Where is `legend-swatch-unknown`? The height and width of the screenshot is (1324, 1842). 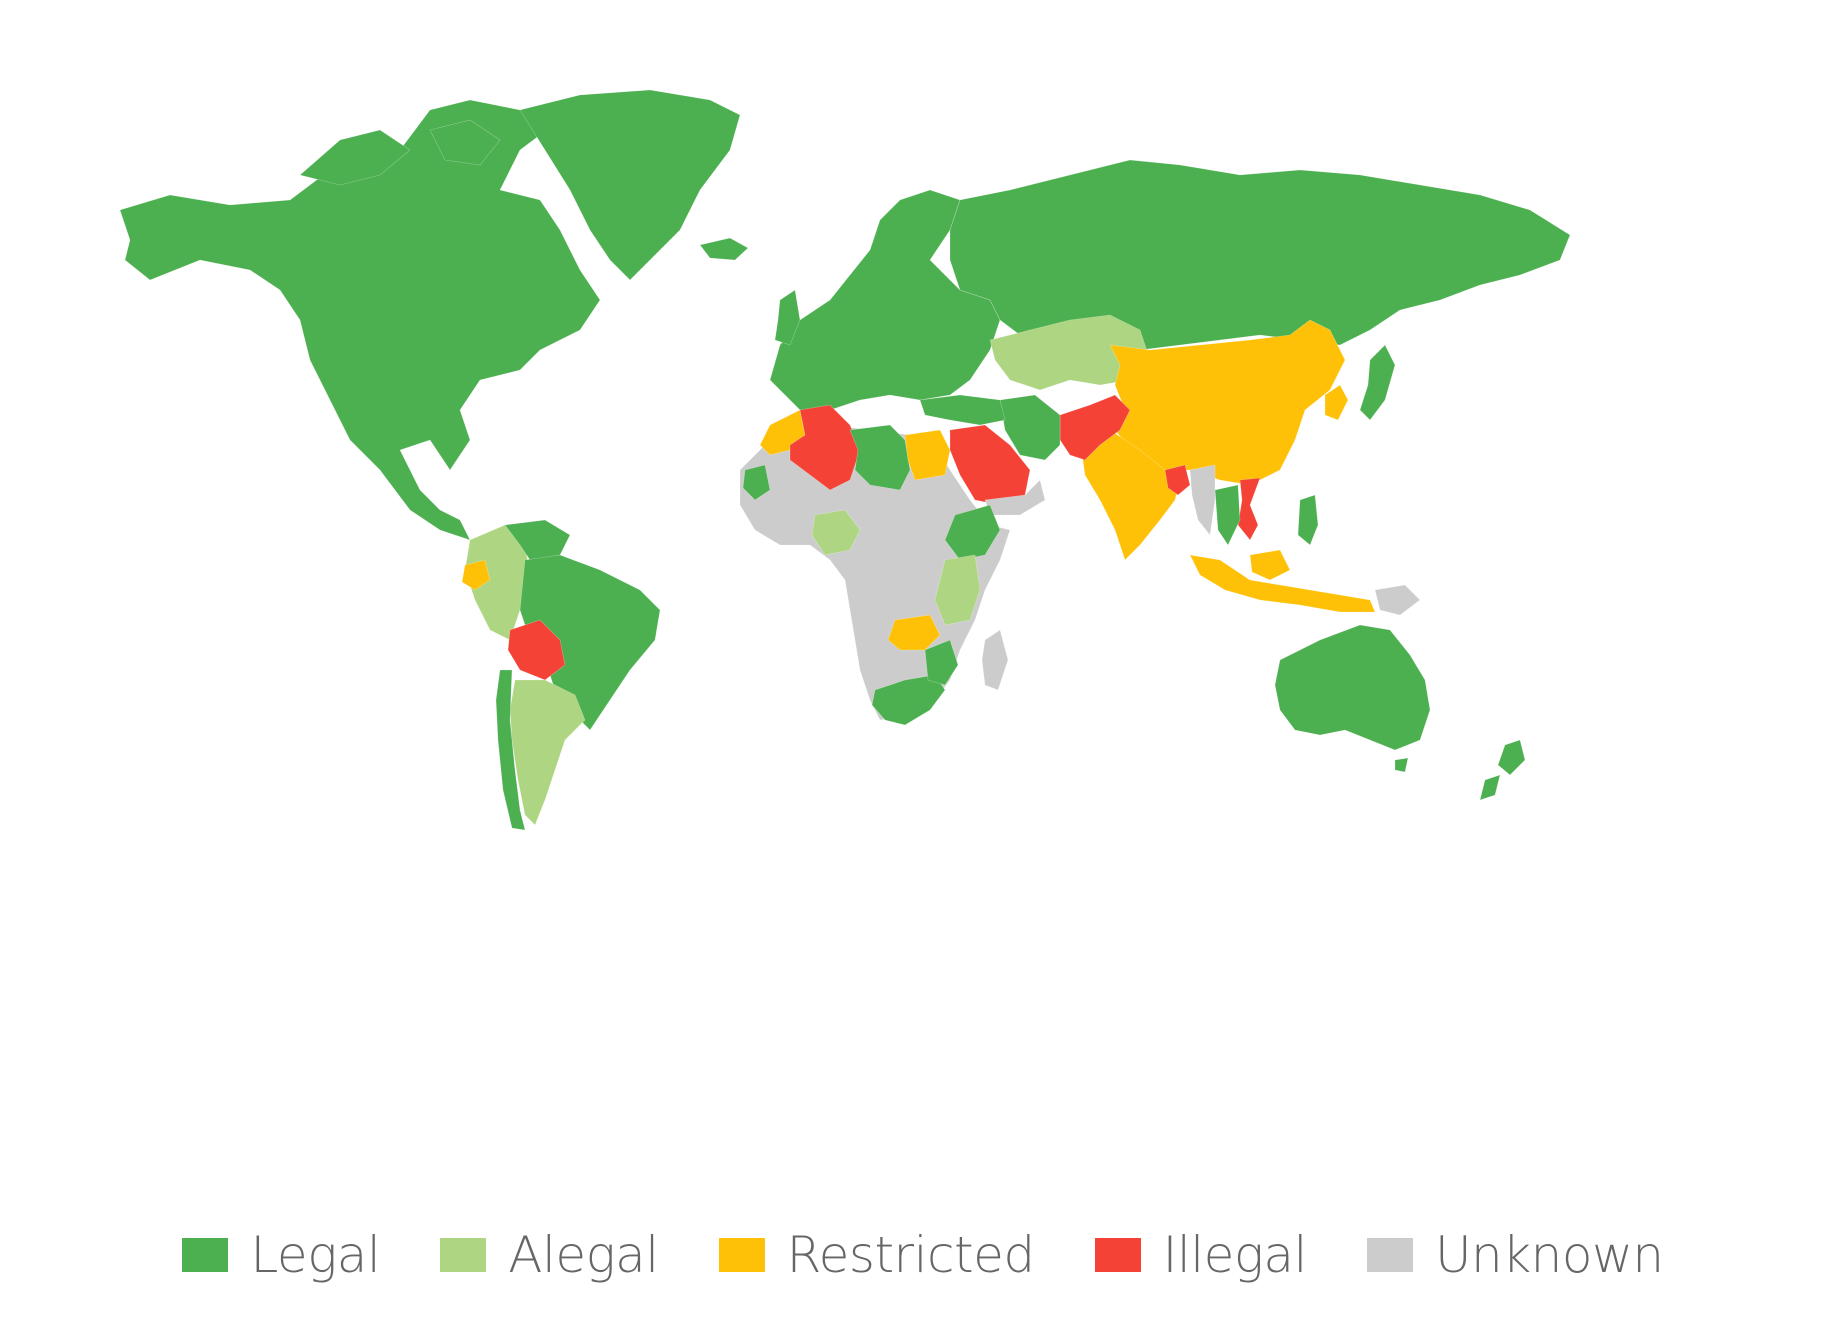
legend-swatch-unknown is located at coordinates (1389, 1255).